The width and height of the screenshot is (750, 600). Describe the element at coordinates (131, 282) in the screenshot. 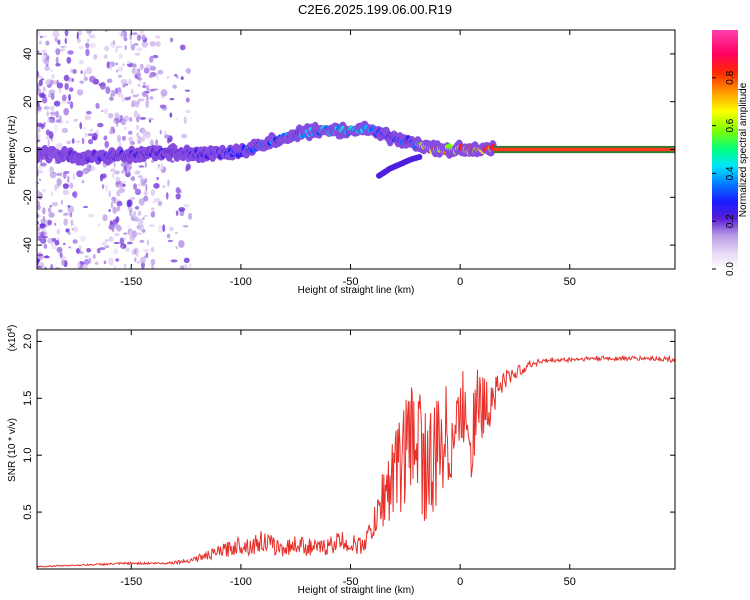

I see `spectrogram-x-tick-label: -150` at that location.